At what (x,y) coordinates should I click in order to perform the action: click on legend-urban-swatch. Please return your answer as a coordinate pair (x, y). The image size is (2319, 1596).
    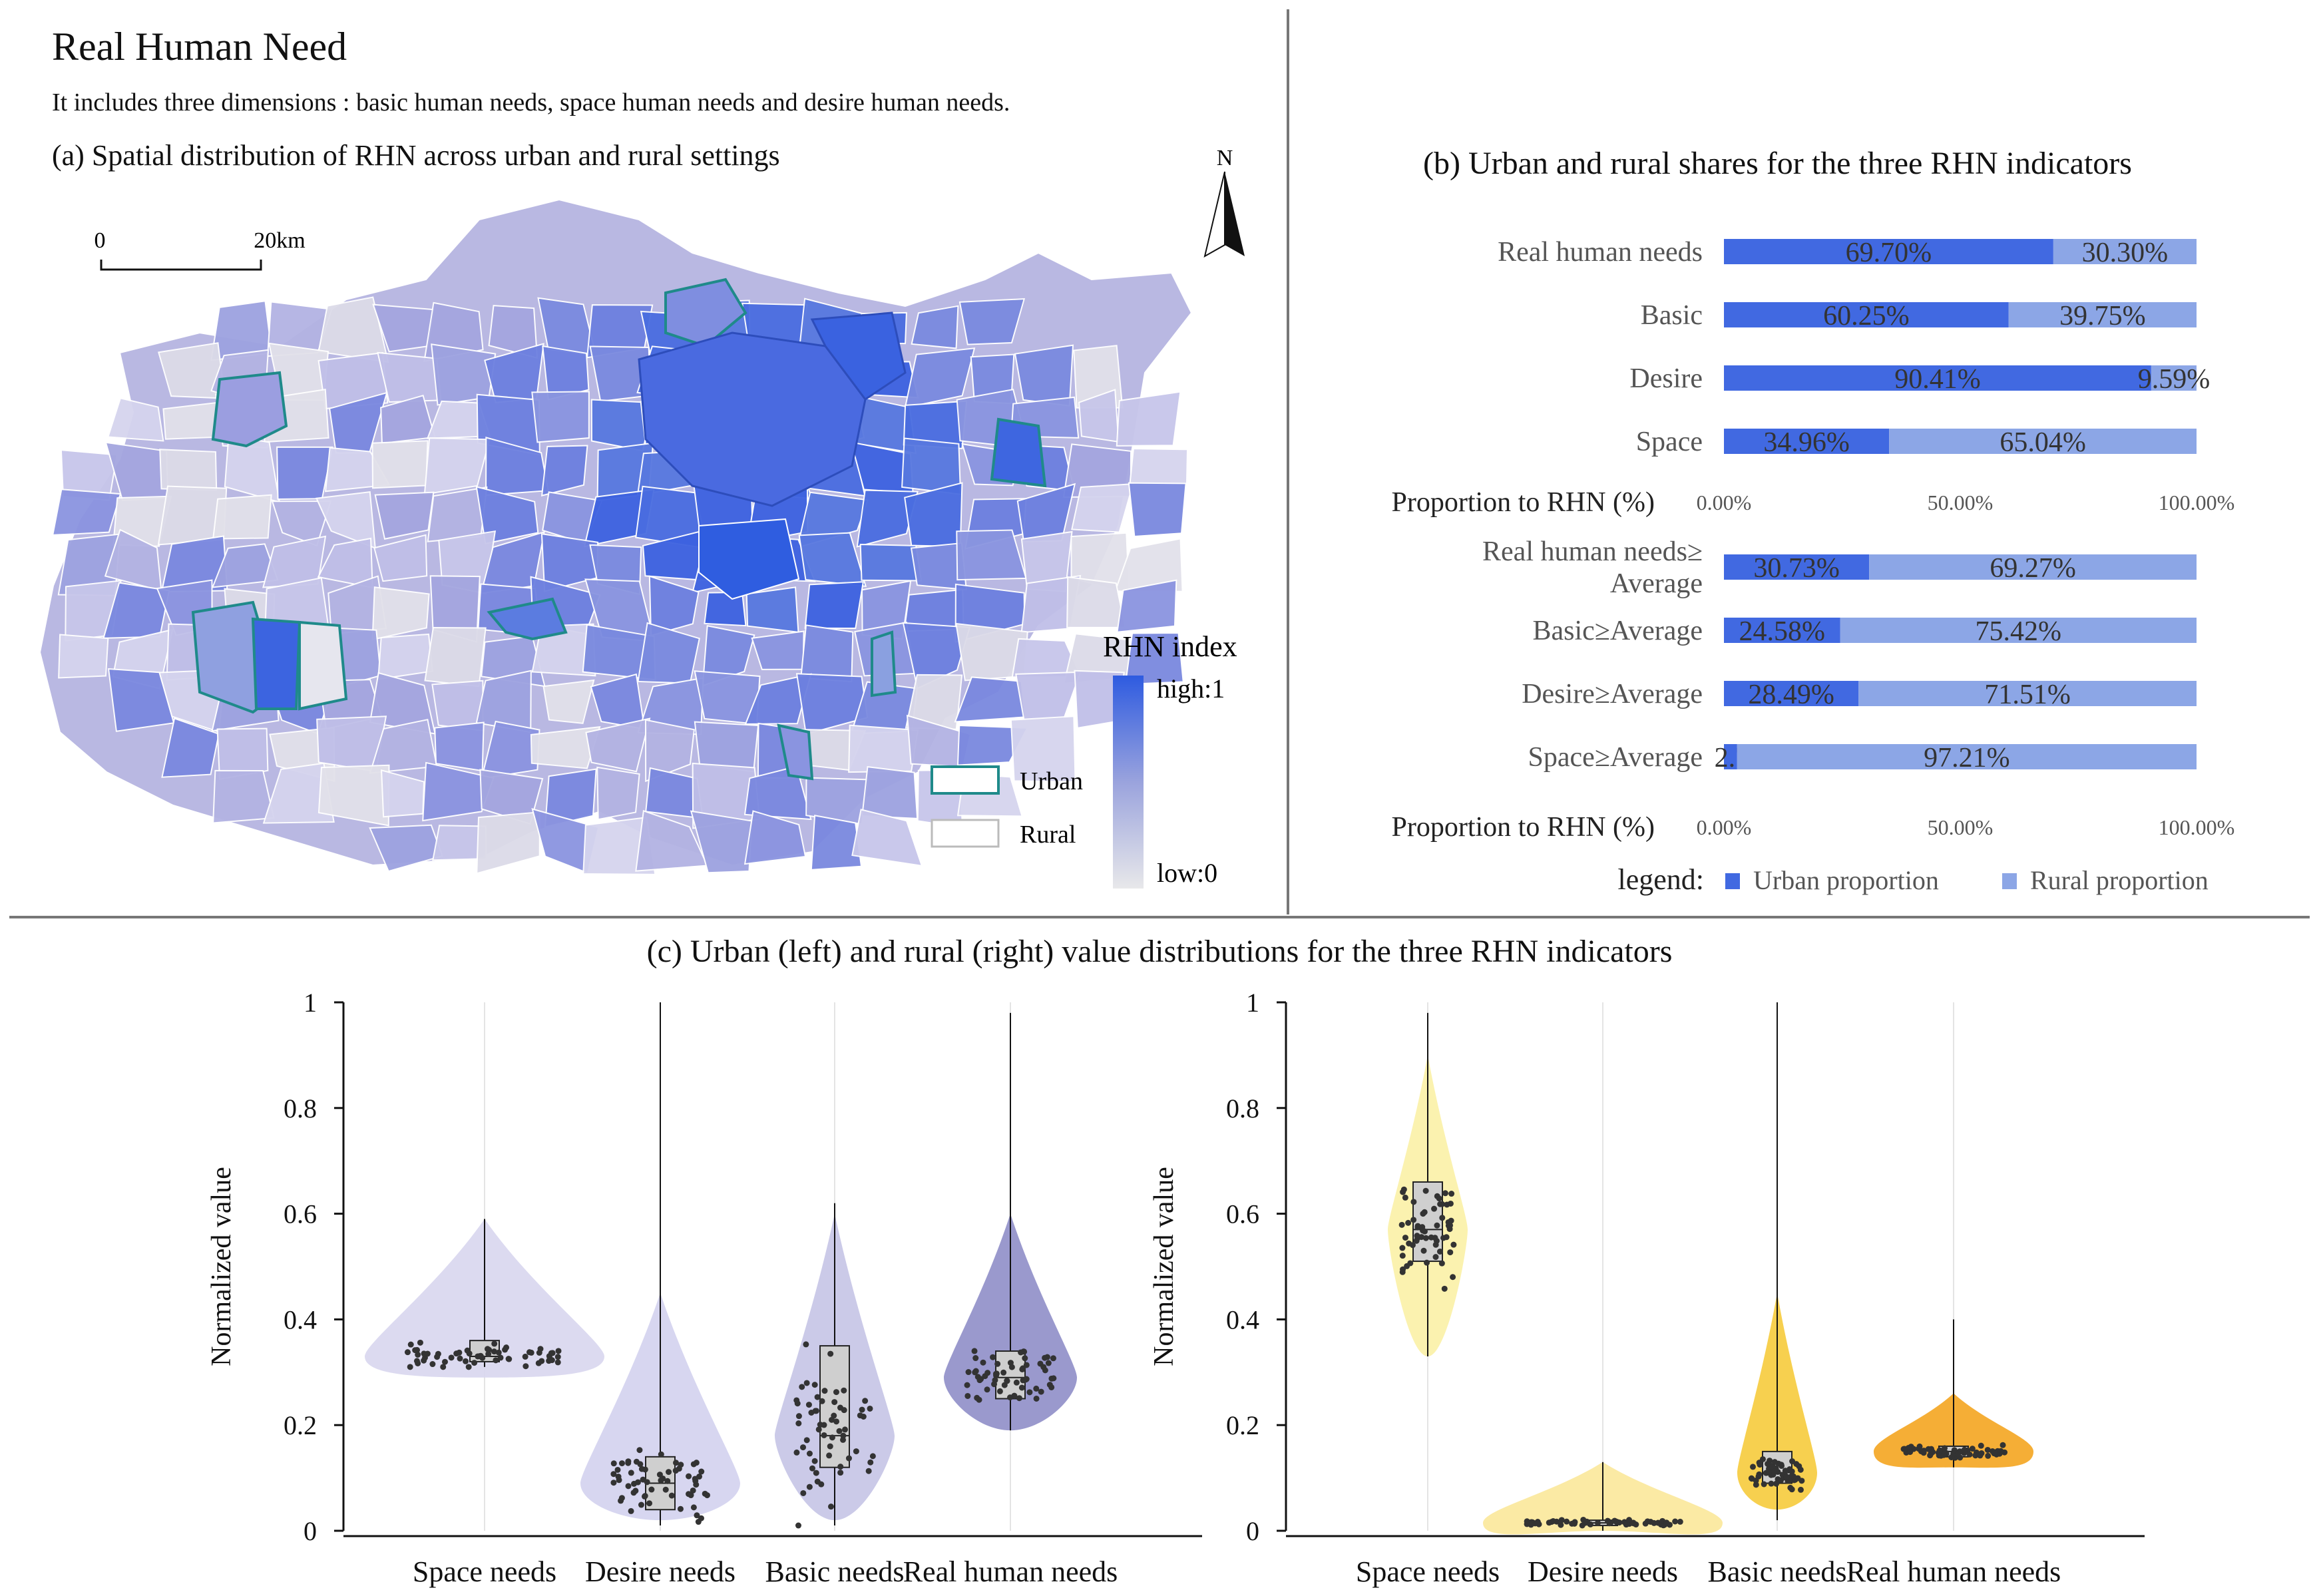
    Looking at the image, I should click on (1733, 881).